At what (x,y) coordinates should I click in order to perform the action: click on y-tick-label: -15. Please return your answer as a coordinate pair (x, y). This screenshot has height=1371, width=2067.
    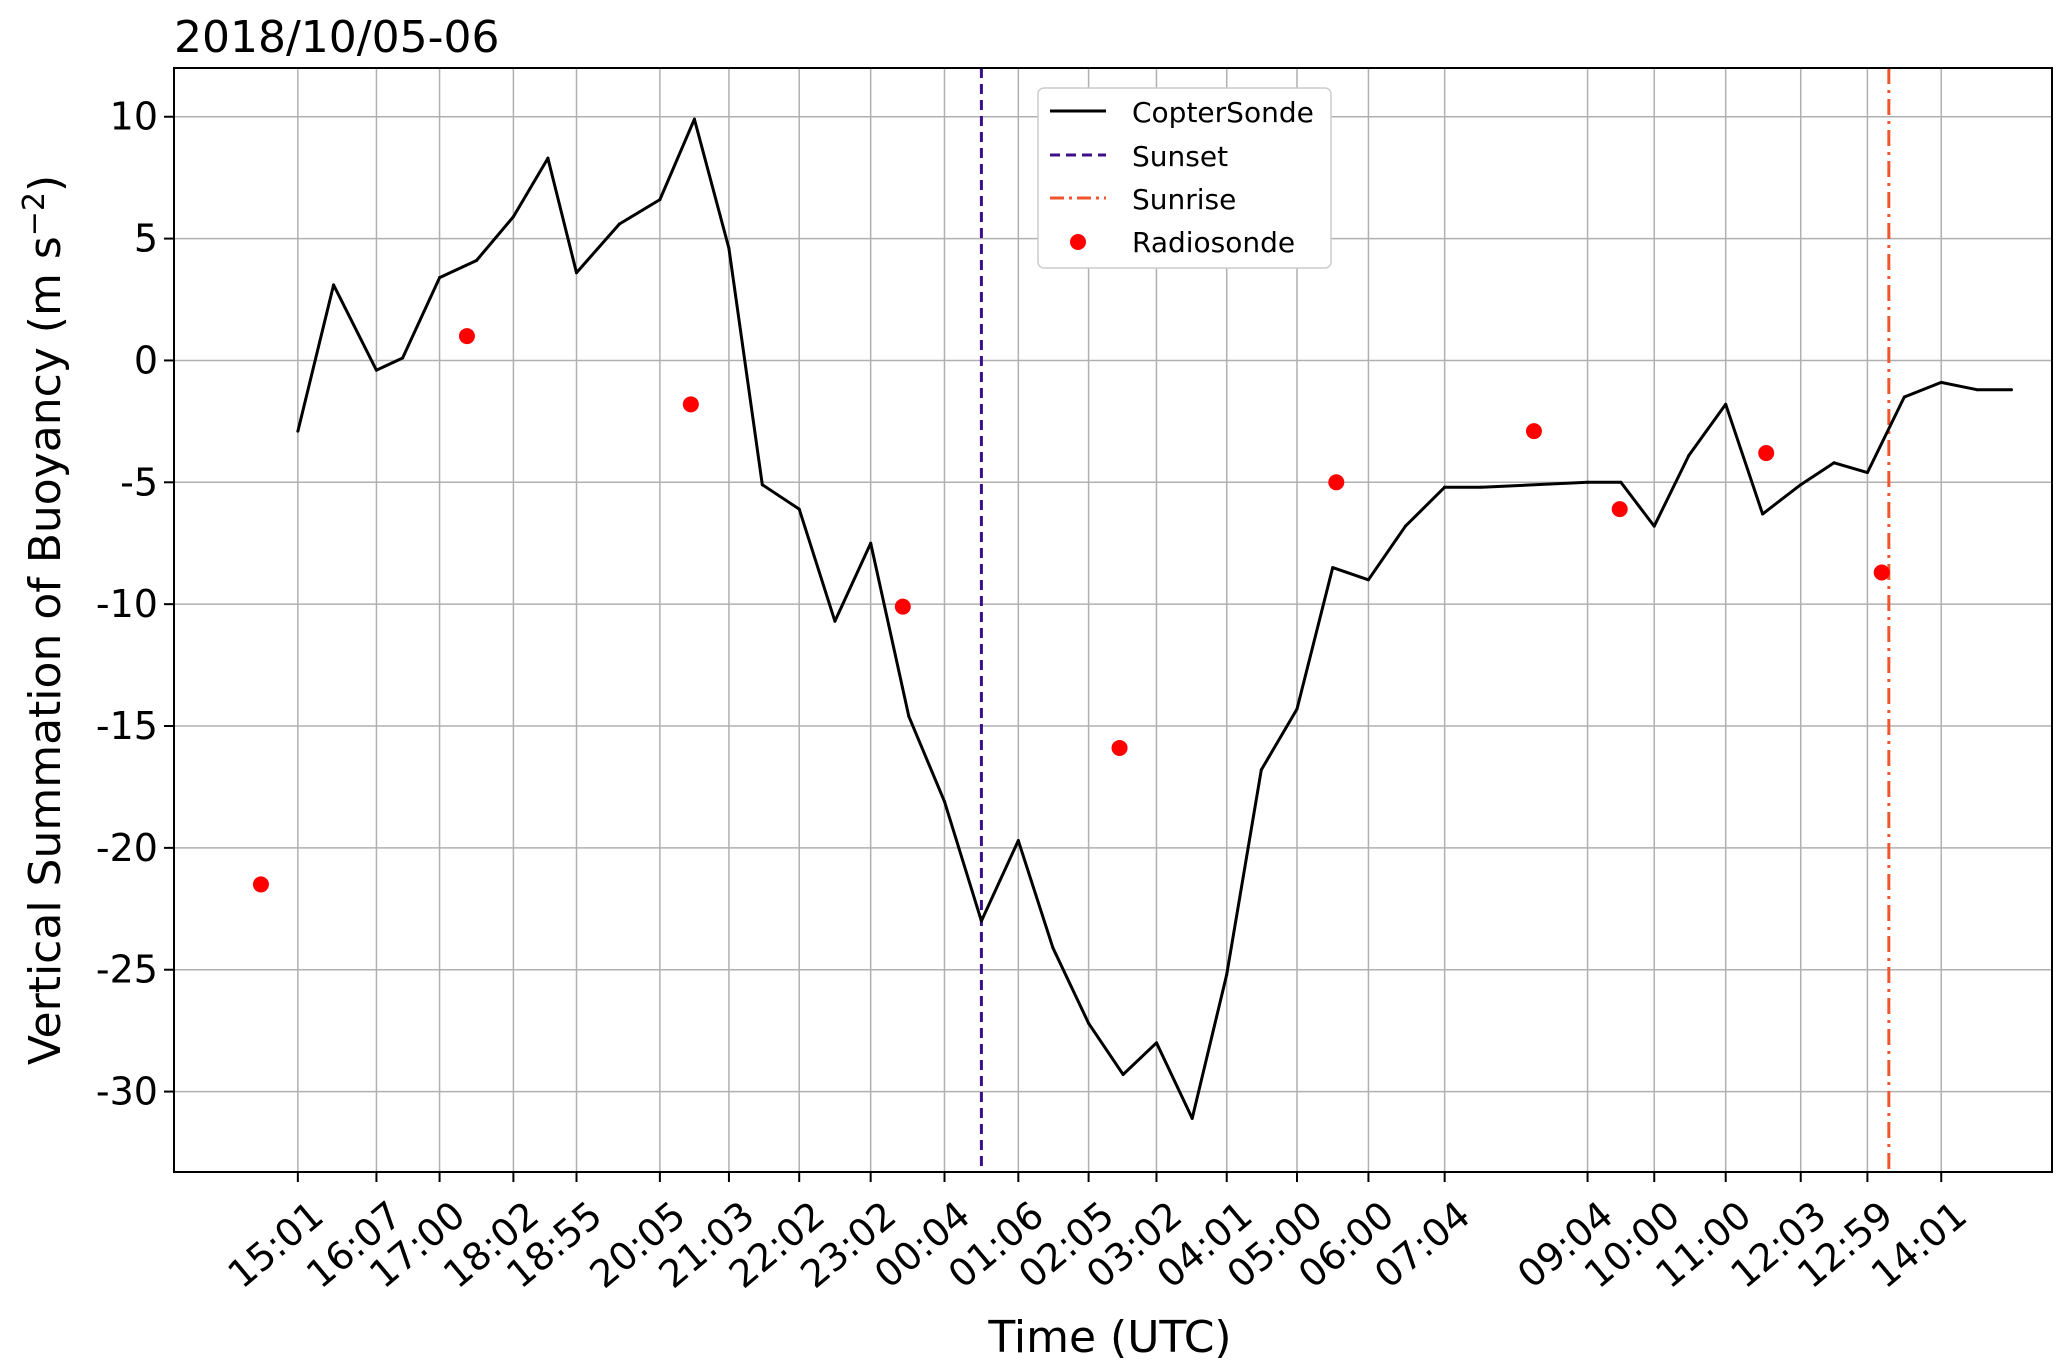
    Looking at the image, I should click on (127, 726).